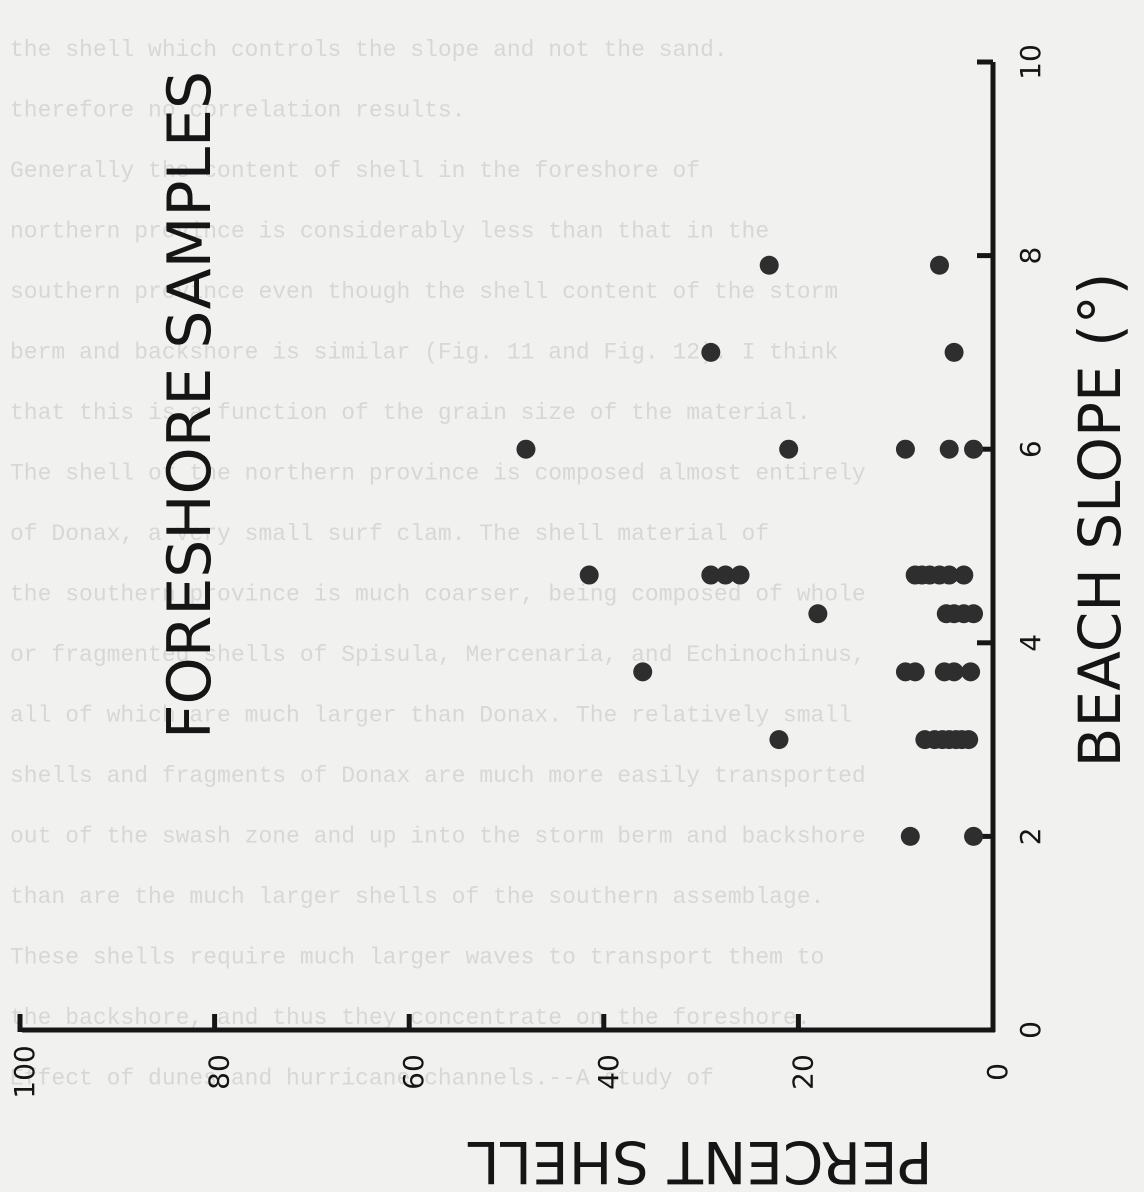 This screenshot has width=1144, height=1192. I want to click on y-axis-label: PERCENT SHELL, so click(699, 1157).